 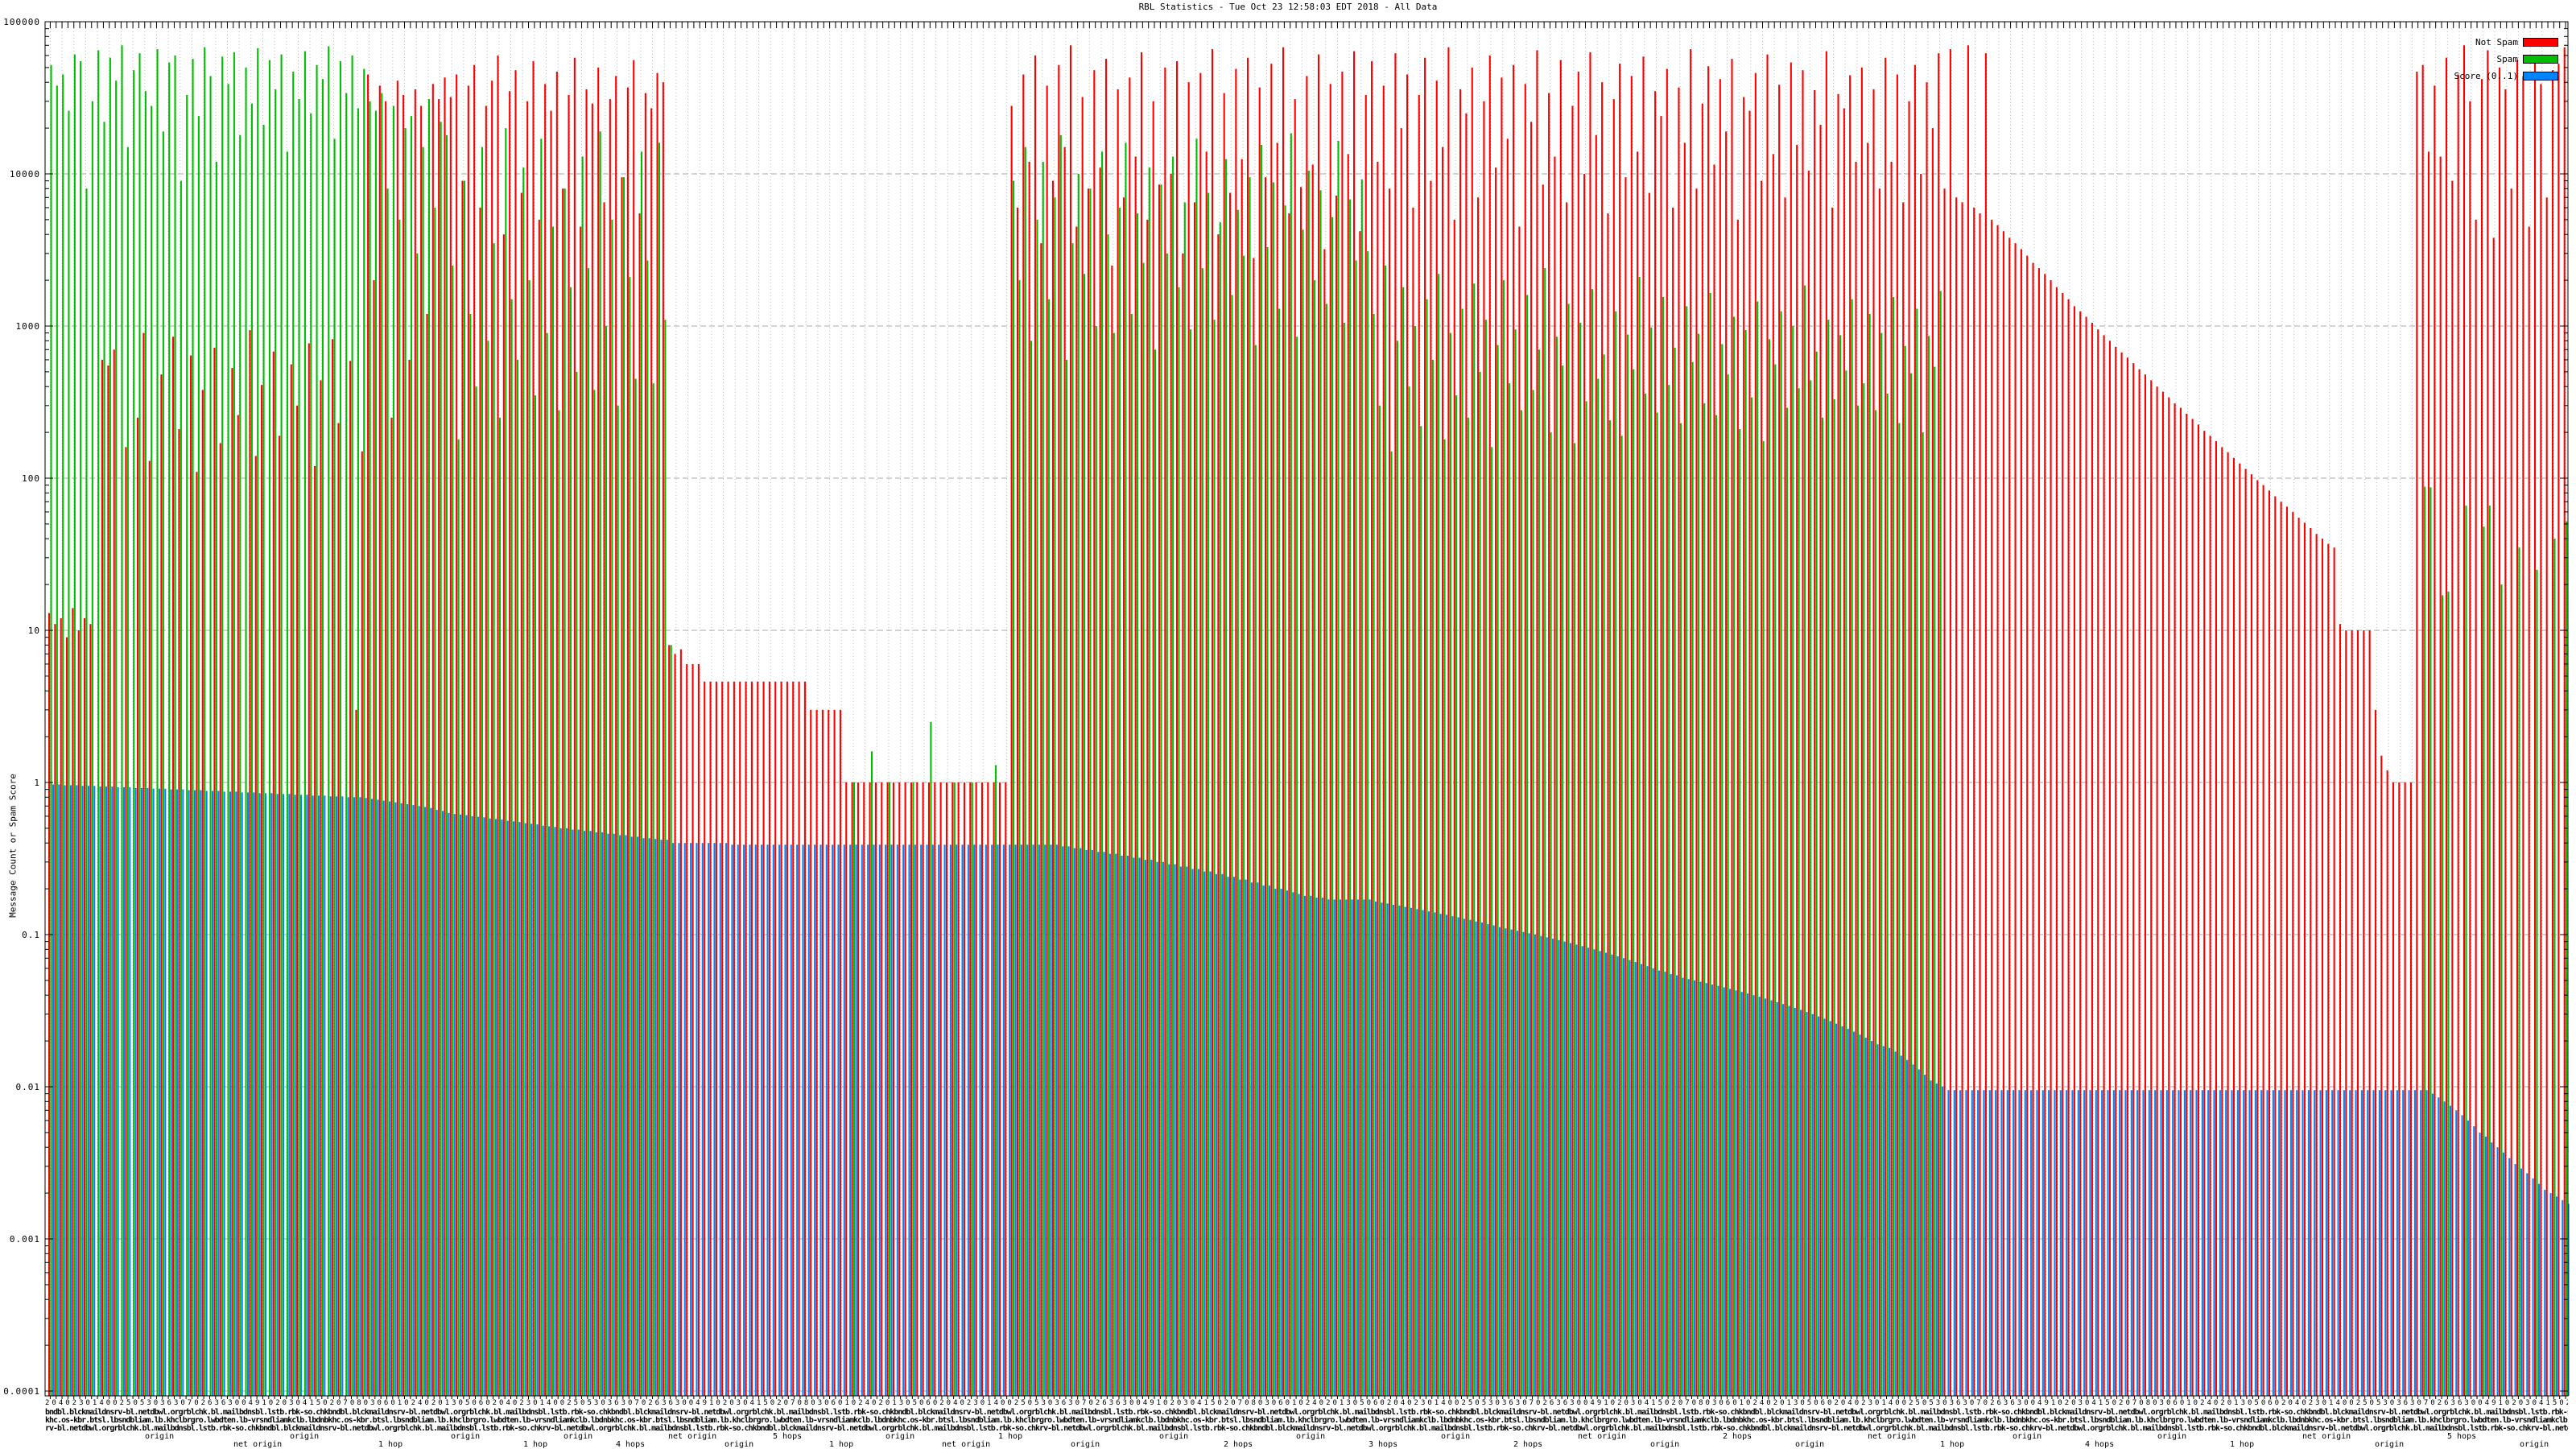 What do you see at coordinates (305, 1436) in the screenshot?
I see `x-label-fragment: origin` at bounding box center [305, 1436].